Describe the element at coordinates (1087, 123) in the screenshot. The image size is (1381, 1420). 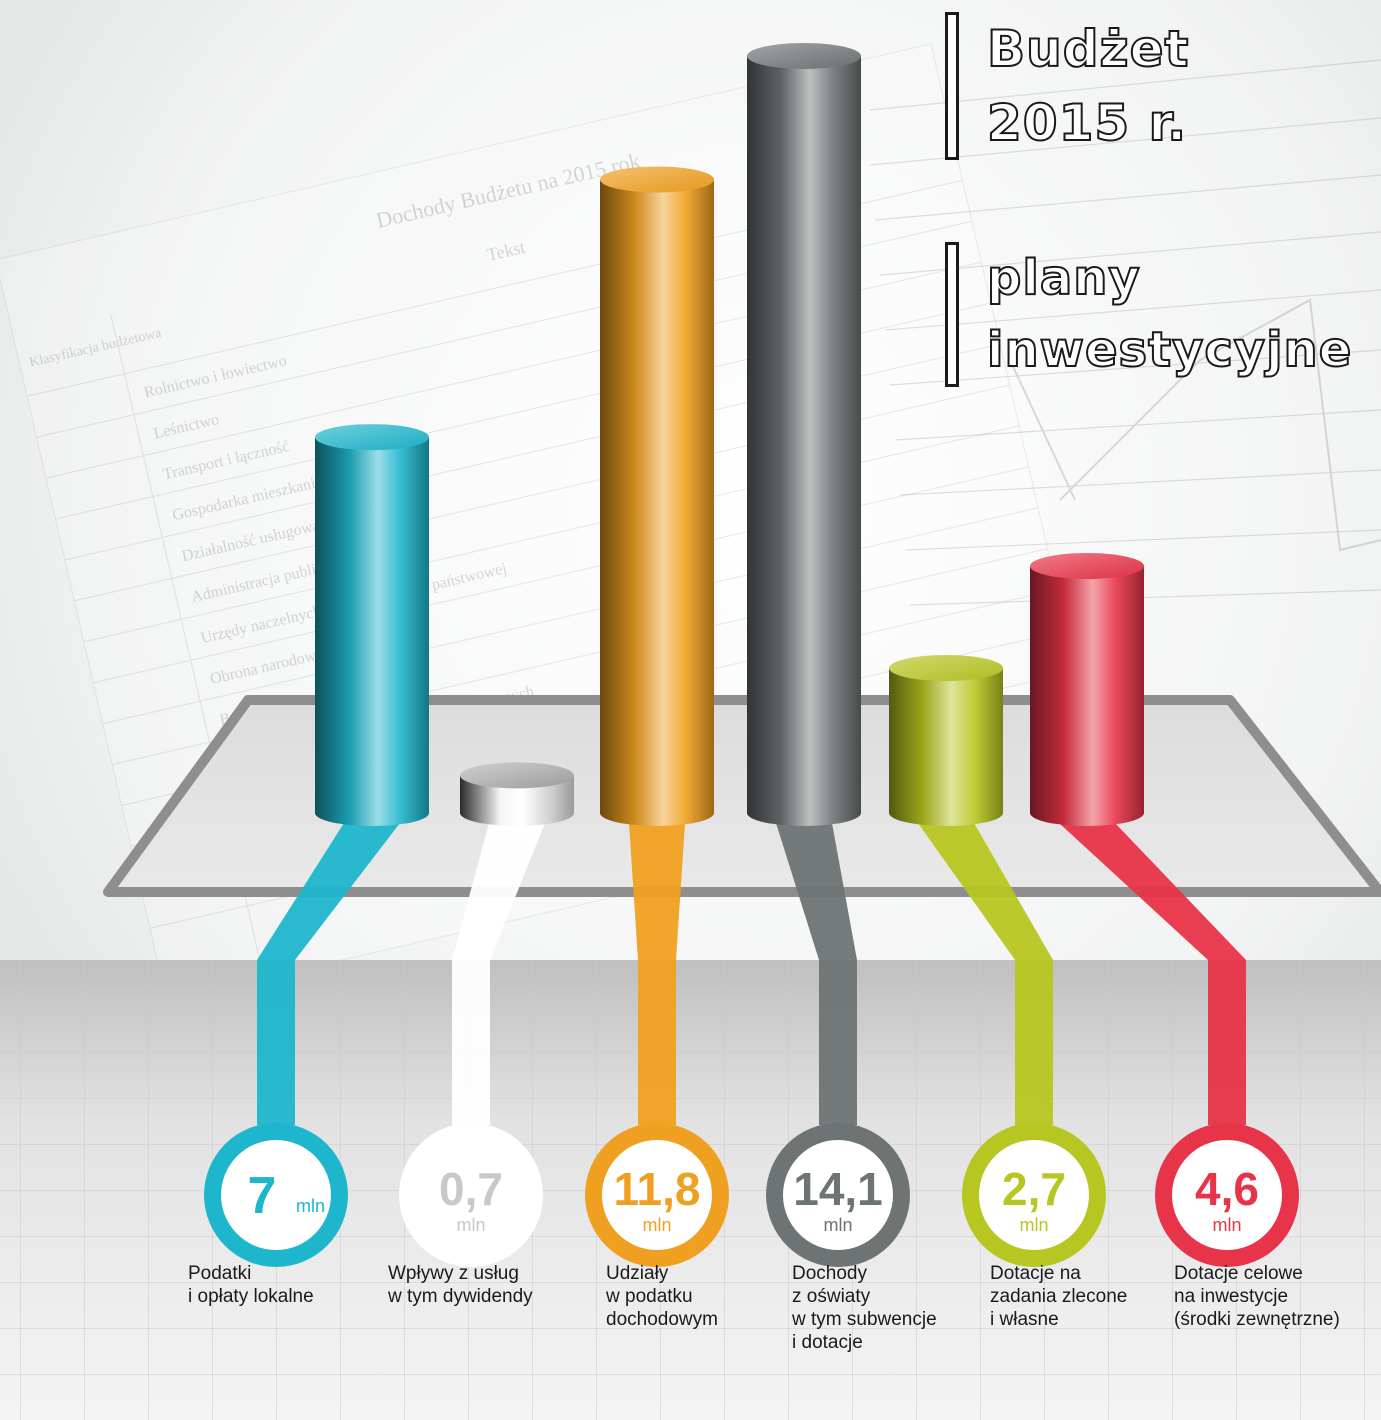
I see `title-line-2: 2015 r.` at that location.